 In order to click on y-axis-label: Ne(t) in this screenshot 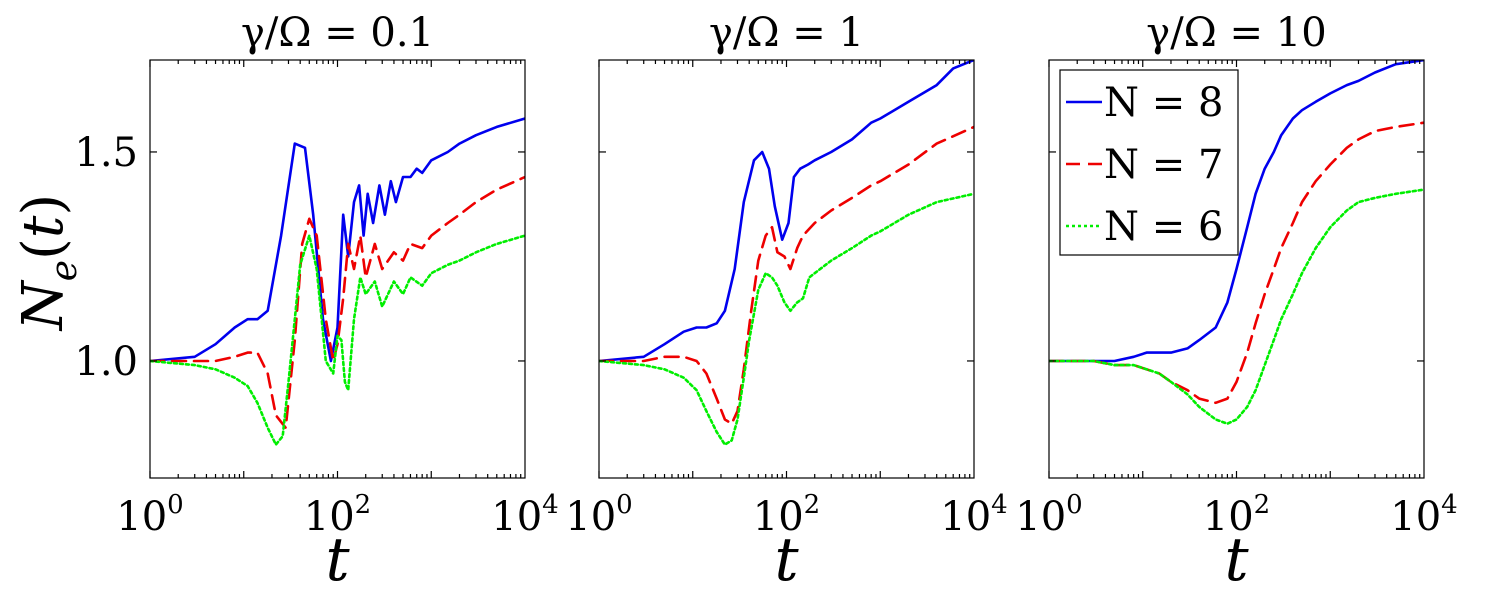, I will do `click(48, 263)`.